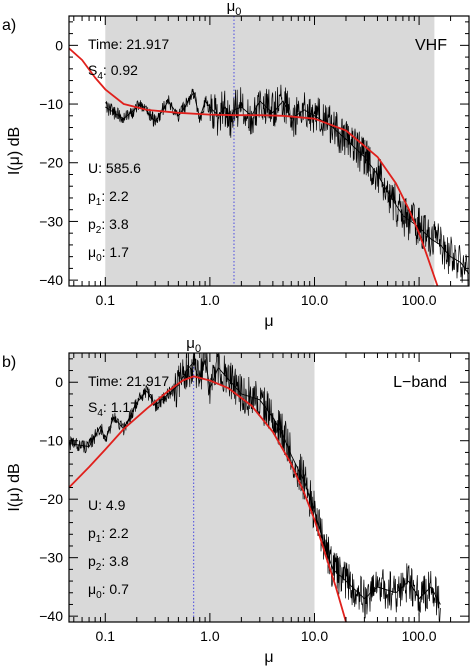  I want to click on band-label: VHF, so click(431, 45).